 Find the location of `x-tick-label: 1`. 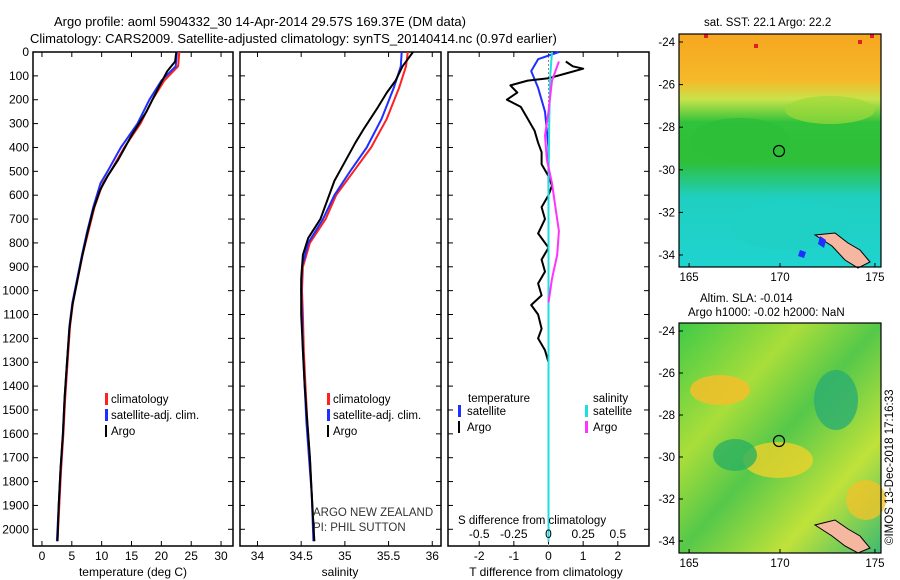

x-tick-label: 1 is located at coordinates (583, 556).